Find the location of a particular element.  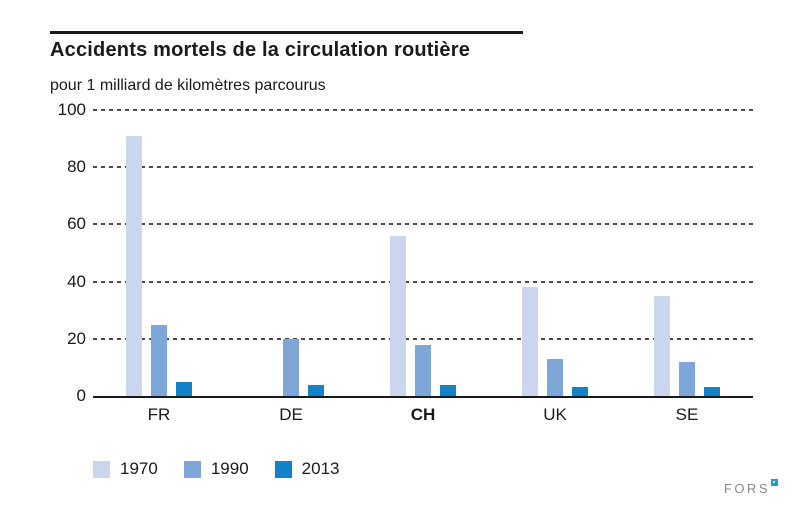

legend-item-1990: 1990 is located at coordinates (216, 469).